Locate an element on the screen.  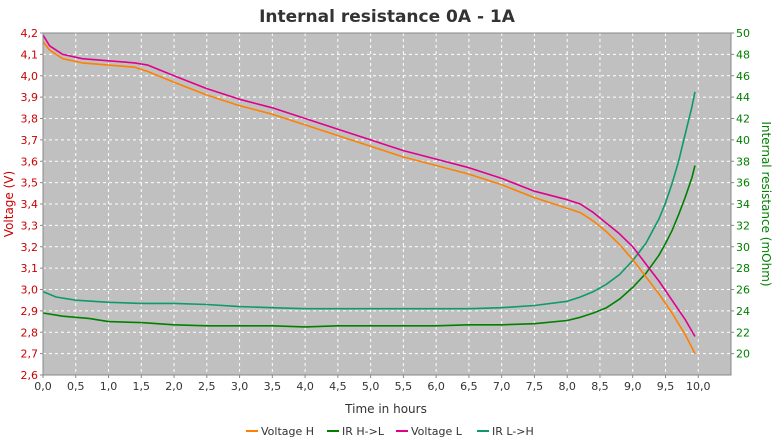
y-left-tick-label: 3,4 is located at coordinates (30, 204).